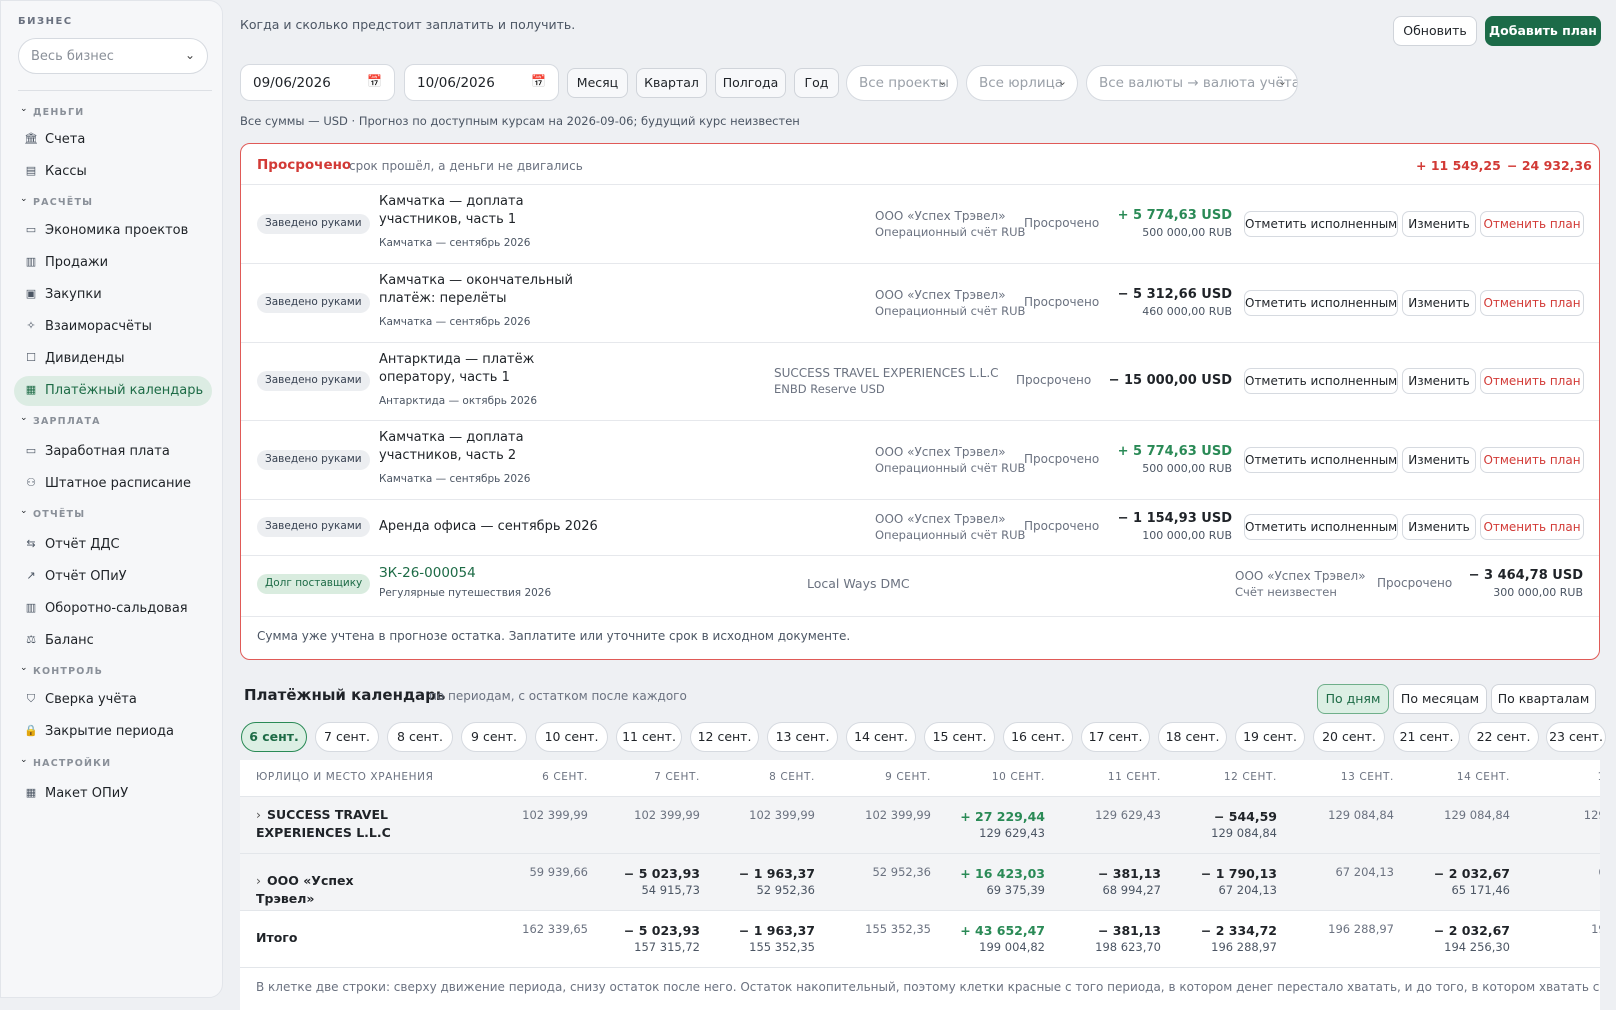 This screenshot has width=1616, height=1010. I want to click on sidebar-item: 🏛 Счета, so click(113, 140).